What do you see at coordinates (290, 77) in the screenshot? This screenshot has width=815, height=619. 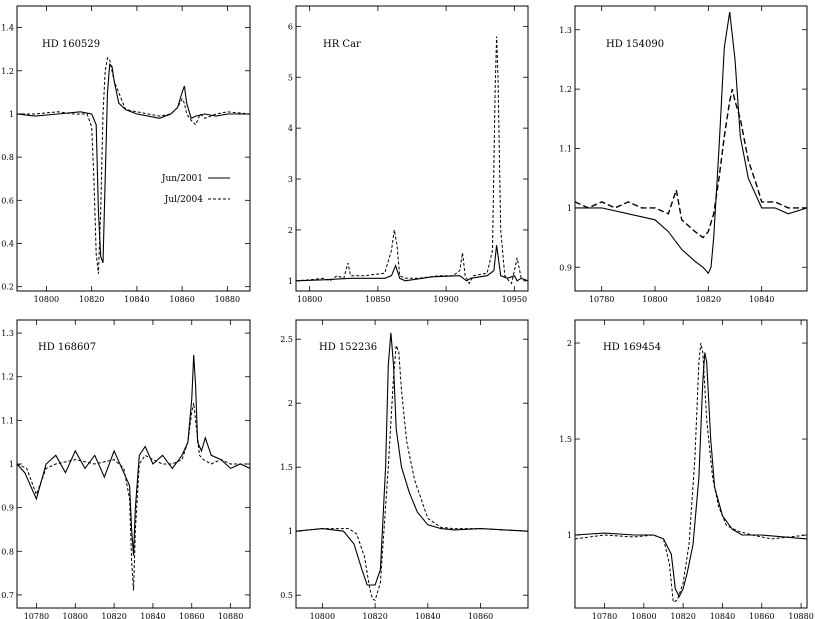 I see `y-tick-label: 5` at bounding box center [290, 77].